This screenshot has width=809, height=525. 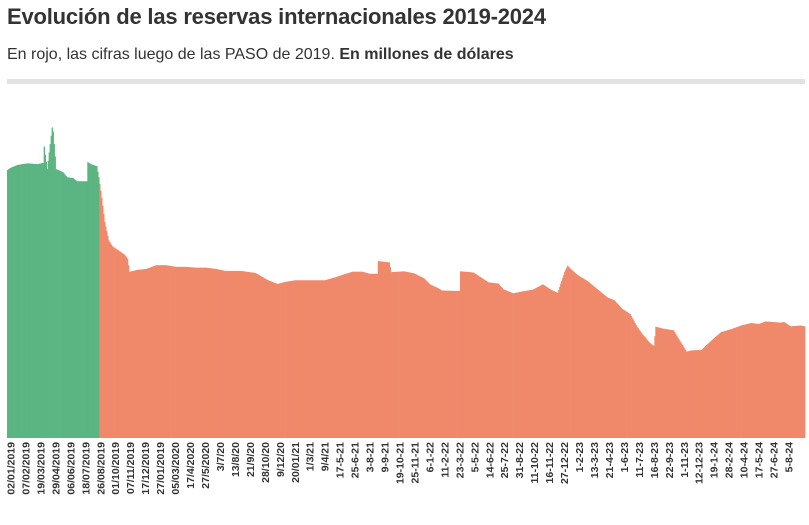 I want to click on x-tick-label: 17-5-24, so click(x=760, y=460).